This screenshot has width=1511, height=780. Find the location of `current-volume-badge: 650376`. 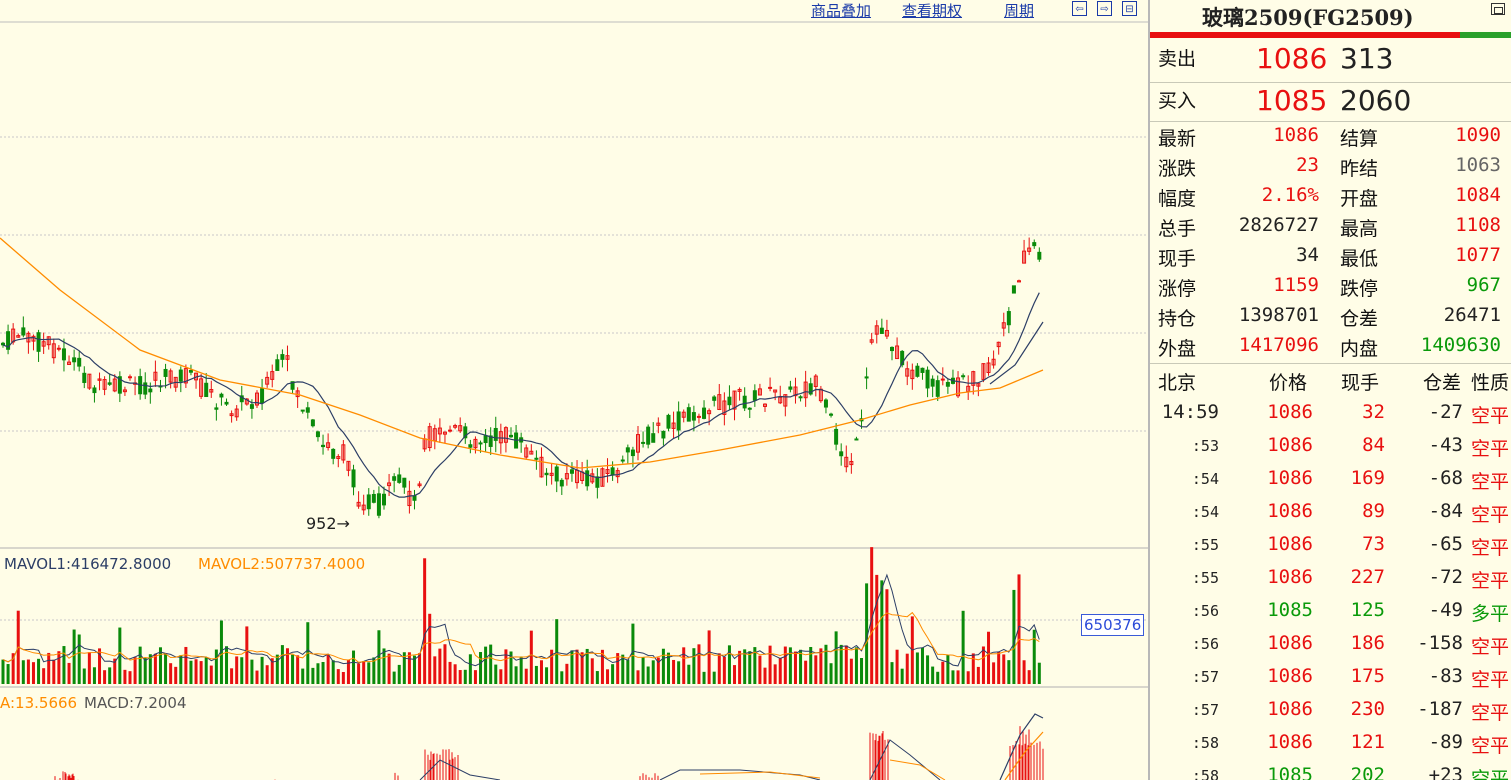

current-volume-badge: 650376 is located at coordinates (1113, 625).